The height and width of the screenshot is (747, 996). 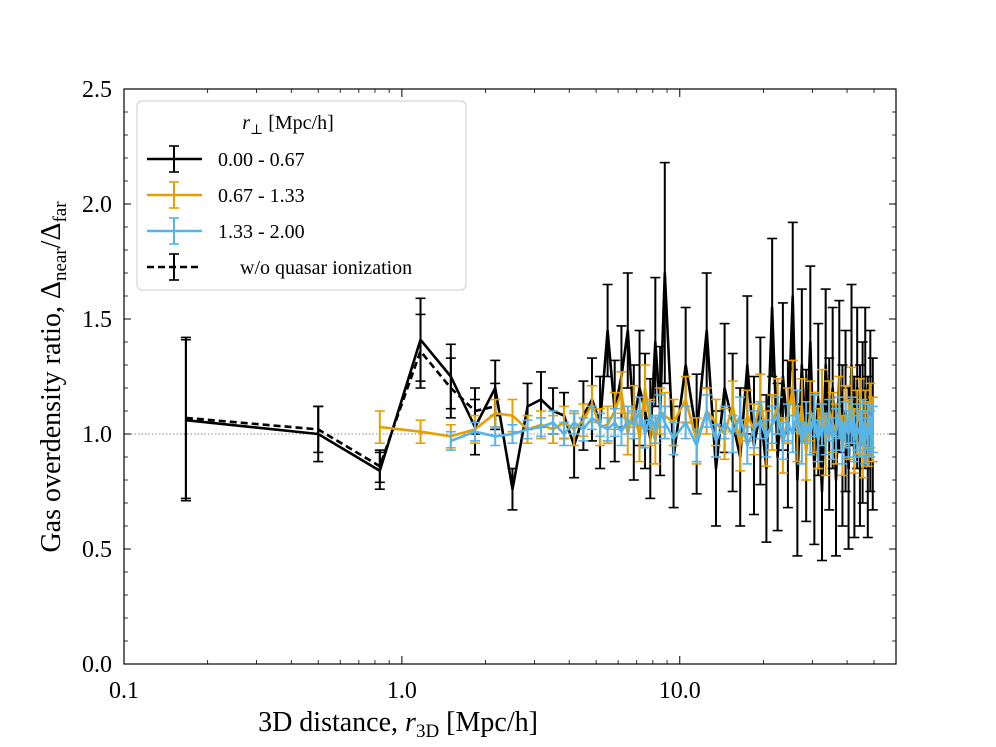 What do you see at coordinates (402, 691) in the screenshot?
I see `x-tick-label: 1.0` at bounding box center [402, 691].